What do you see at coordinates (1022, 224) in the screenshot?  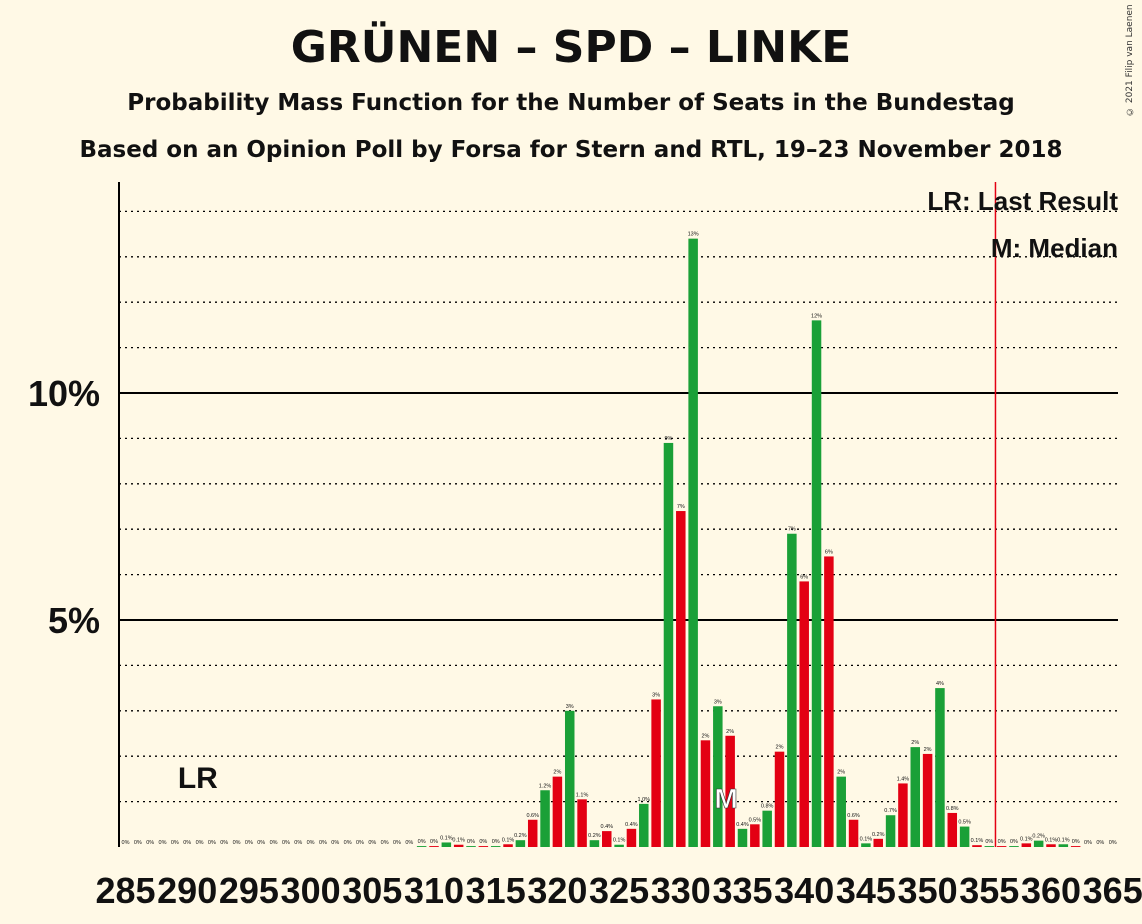 I see `legend: LR: Last Result M: Median` at bounding box center [1022, 224].